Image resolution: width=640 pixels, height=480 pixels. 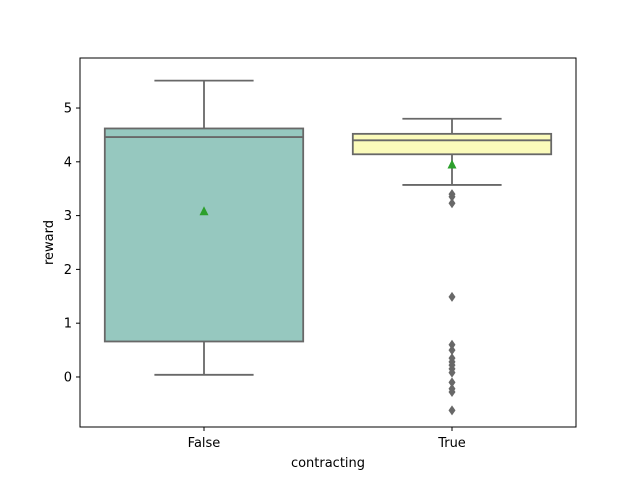 What do you see at coordinates (204, 443) in the screenshot?
I see `x-tick-label: False` at bounding box center [204, 443].